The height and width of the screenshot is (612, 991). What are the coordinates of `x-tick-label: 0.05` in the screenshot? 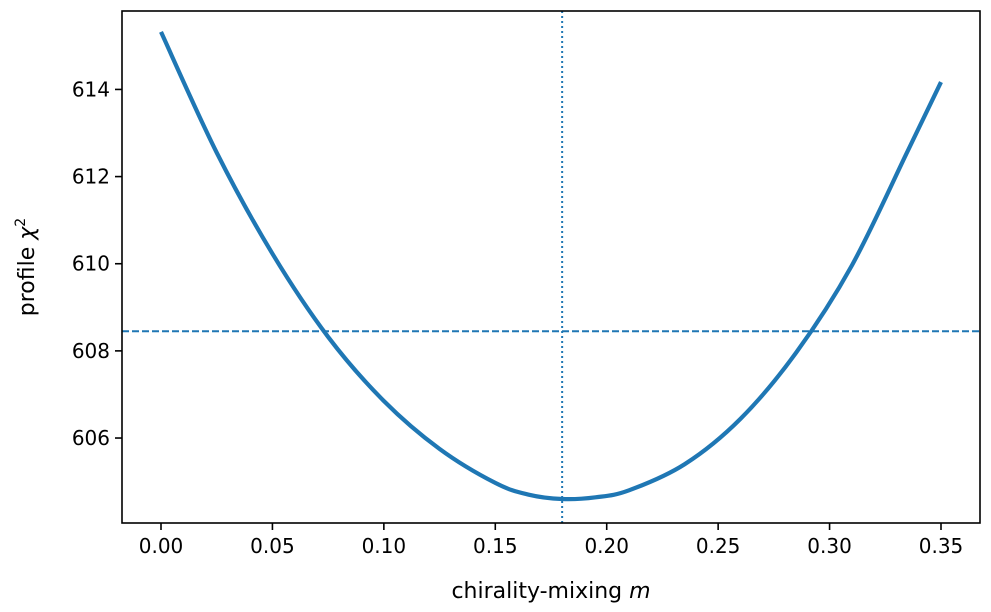 It's located at (272, 546).